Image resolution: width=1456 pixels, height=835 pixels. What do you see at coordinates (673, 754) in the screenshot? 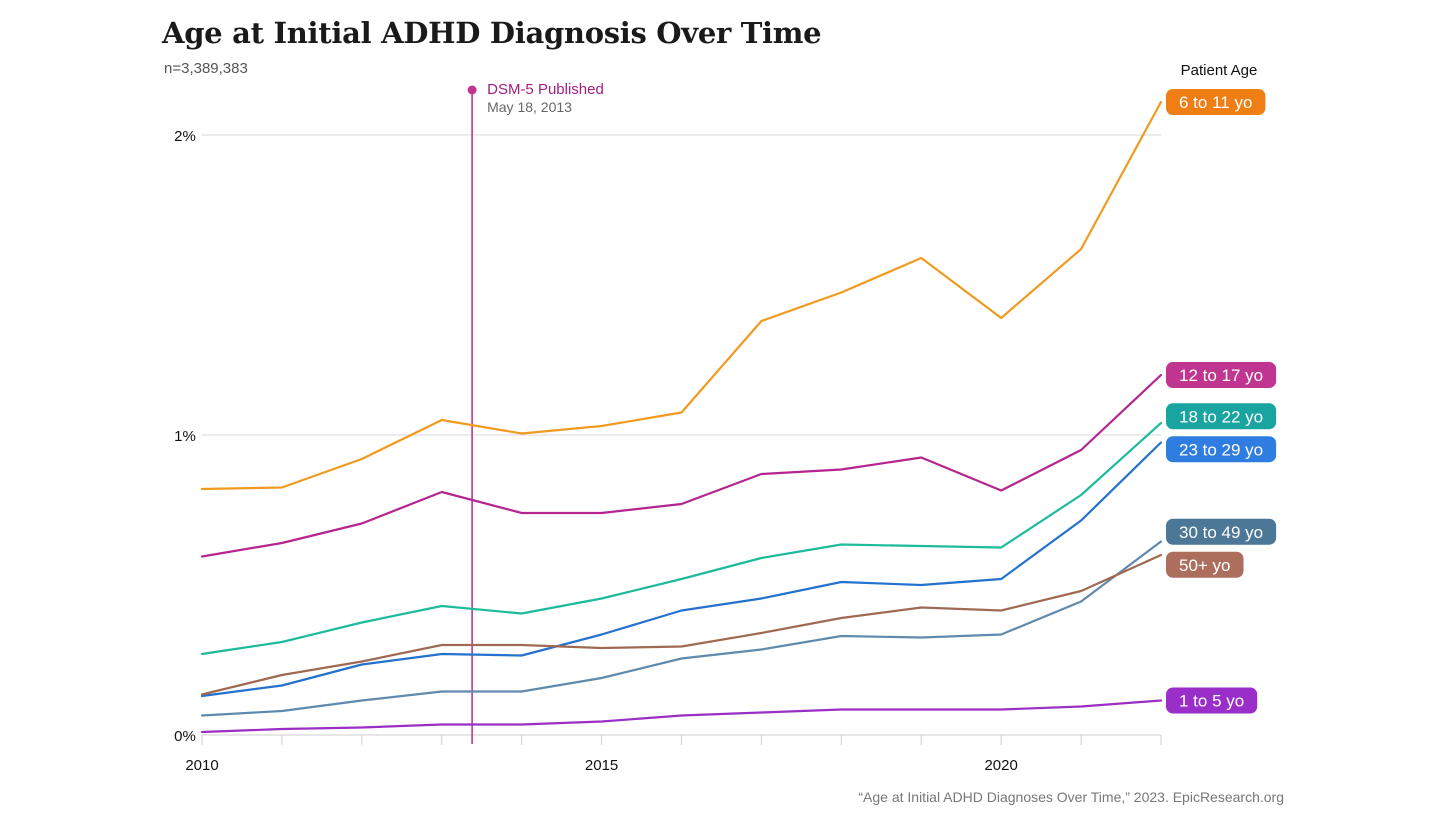
I see `x-axis: 2010 2015 2020` at bounding box center [673, 754].